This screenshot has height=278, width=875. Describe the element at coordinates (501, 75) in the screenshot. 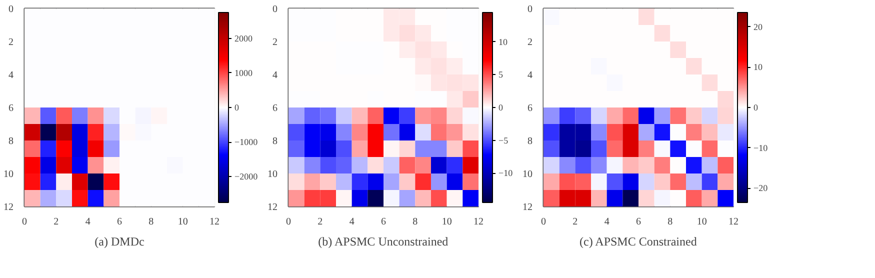

I see `color-bar-label: 5` at that location.